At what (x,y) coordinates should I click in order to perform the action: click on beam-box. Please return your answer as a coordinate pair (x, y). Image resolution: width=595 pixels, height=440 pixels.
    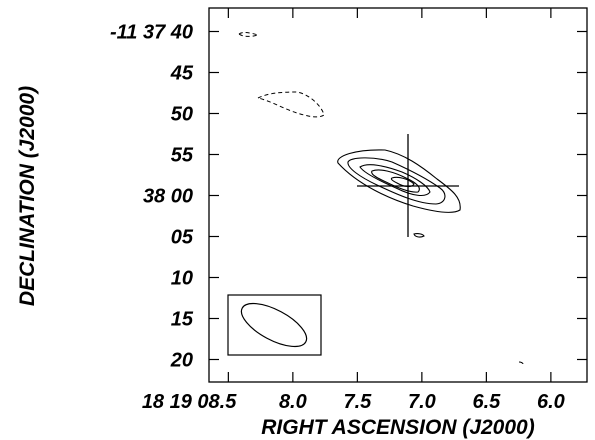
    Looking at the image, I should click on (274, 325).